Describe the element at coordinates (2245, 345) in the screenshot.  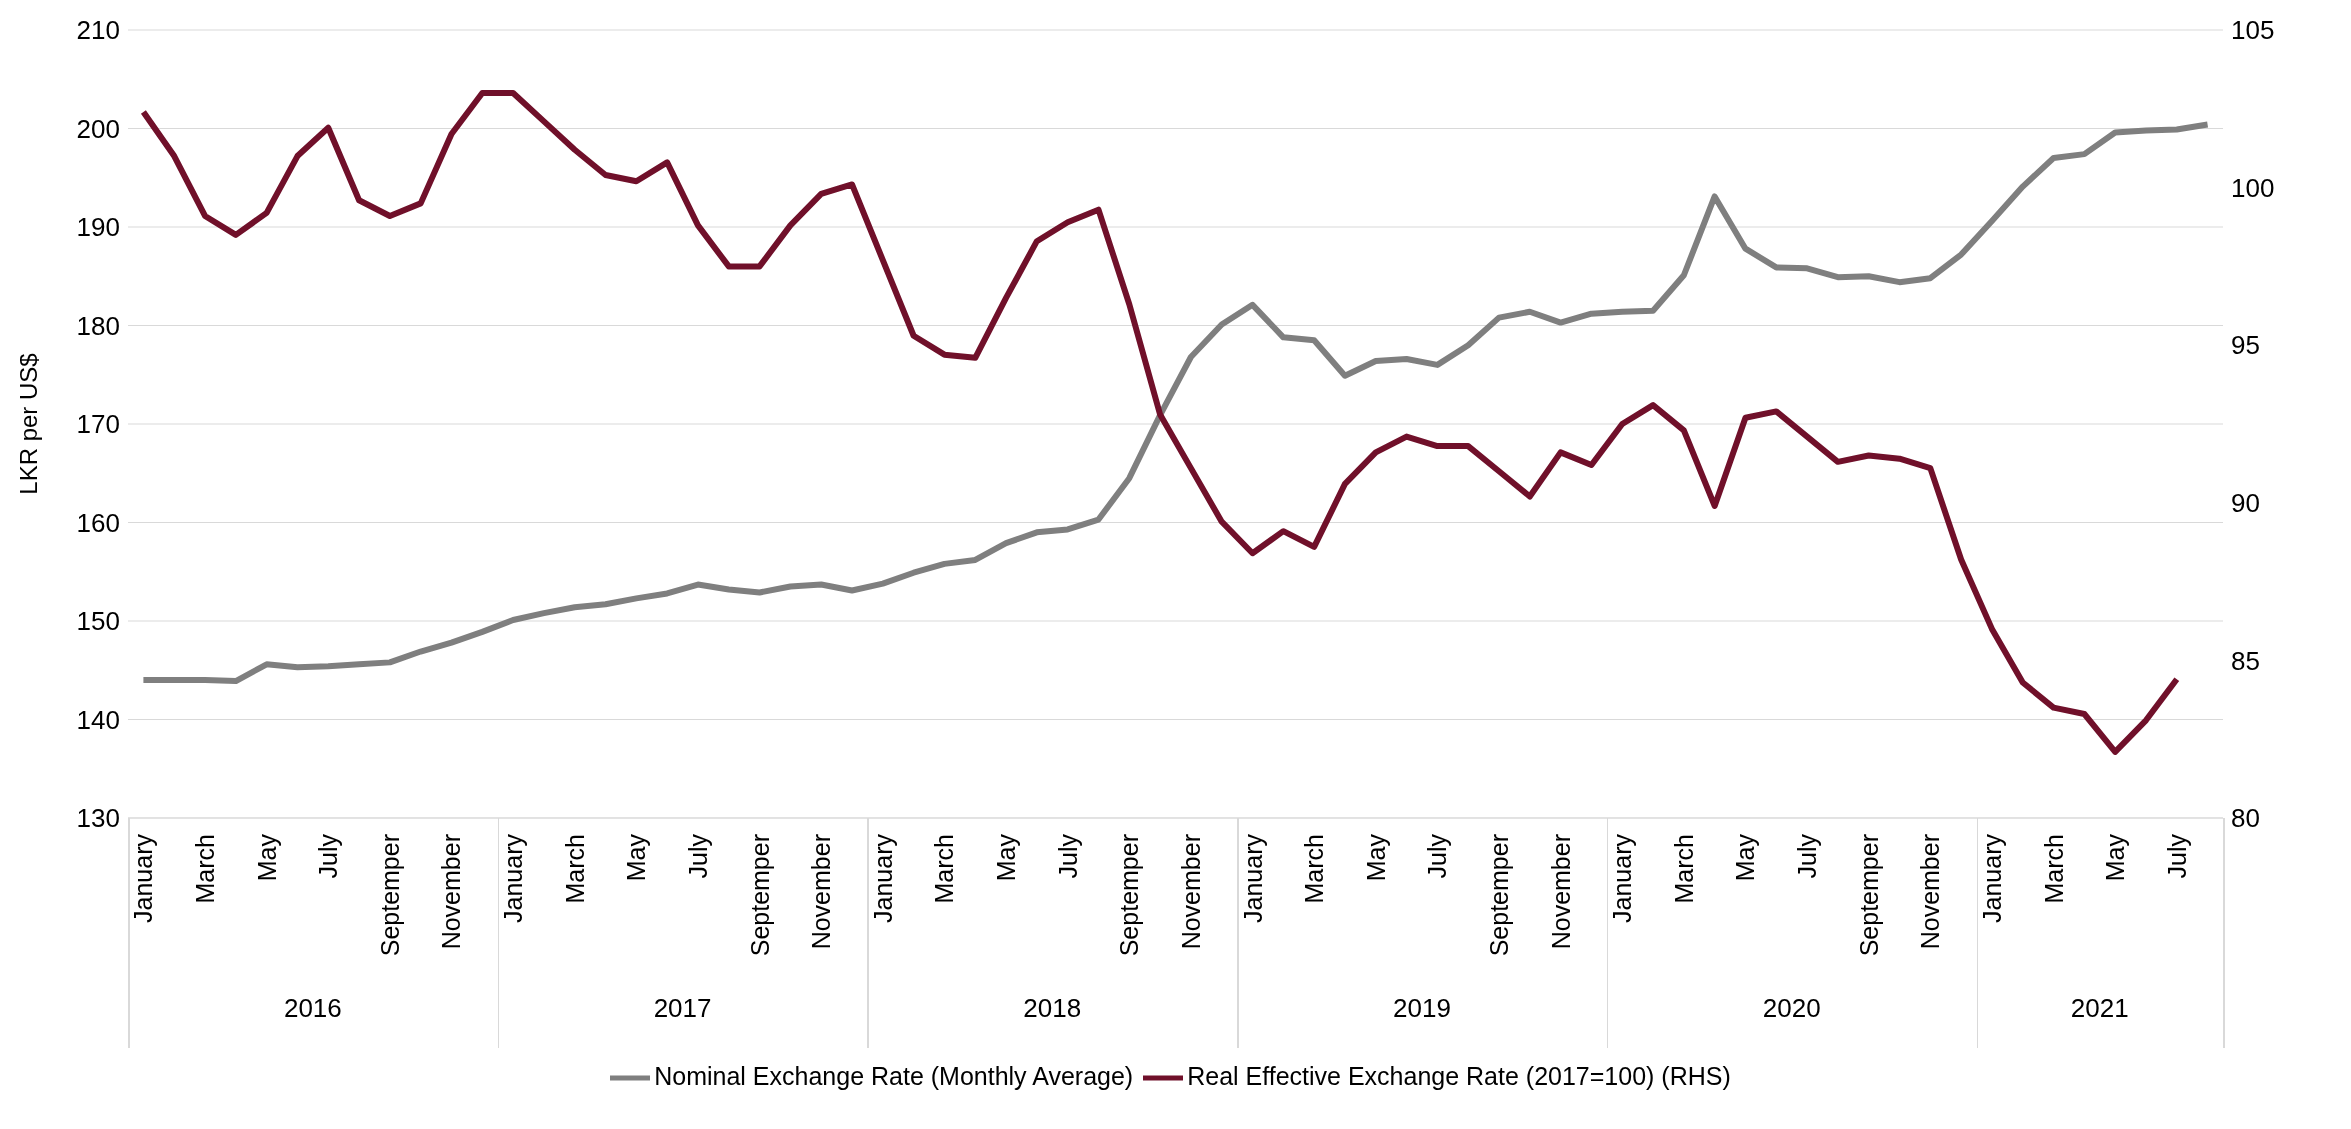
I see `y2-tick-label: 95` at that location.